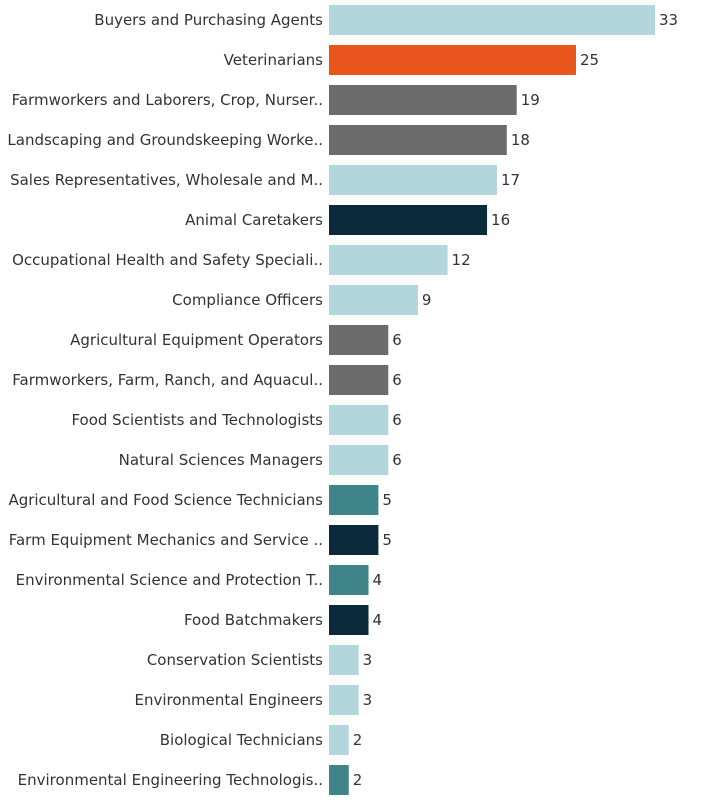  What do you see at coordinates (166, 180) in the screenshot?
I see `category-label: Sales Representatives, Wholesale and M..` at bounding box center [166, 180].